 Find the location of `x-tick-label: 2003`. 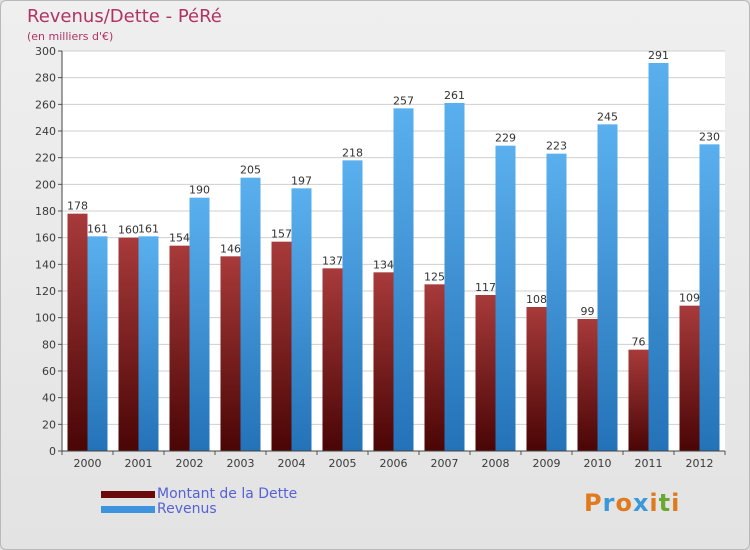

x-tick-label: 2003 is located at coordinates (241, 463).